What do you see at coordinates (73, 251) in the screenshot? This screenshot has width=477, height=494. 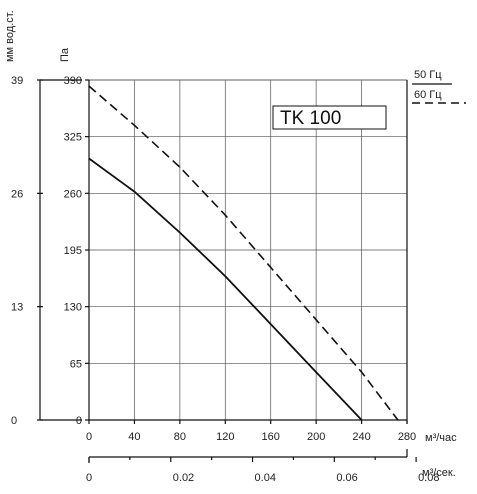 I see `y-tick-label-3: 195` at bounding box center [73, 251].